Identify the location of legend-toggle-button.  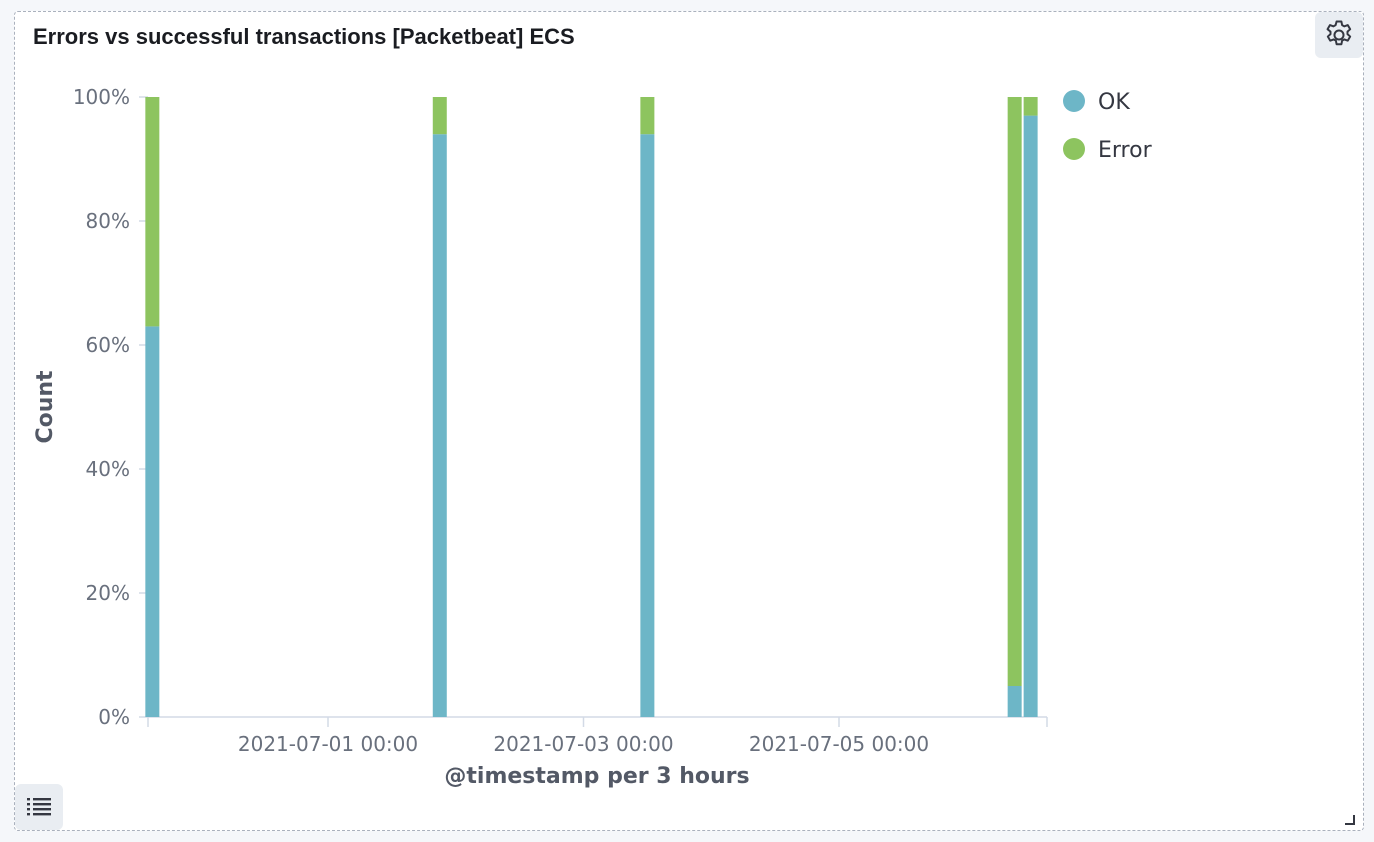
(39, 807).